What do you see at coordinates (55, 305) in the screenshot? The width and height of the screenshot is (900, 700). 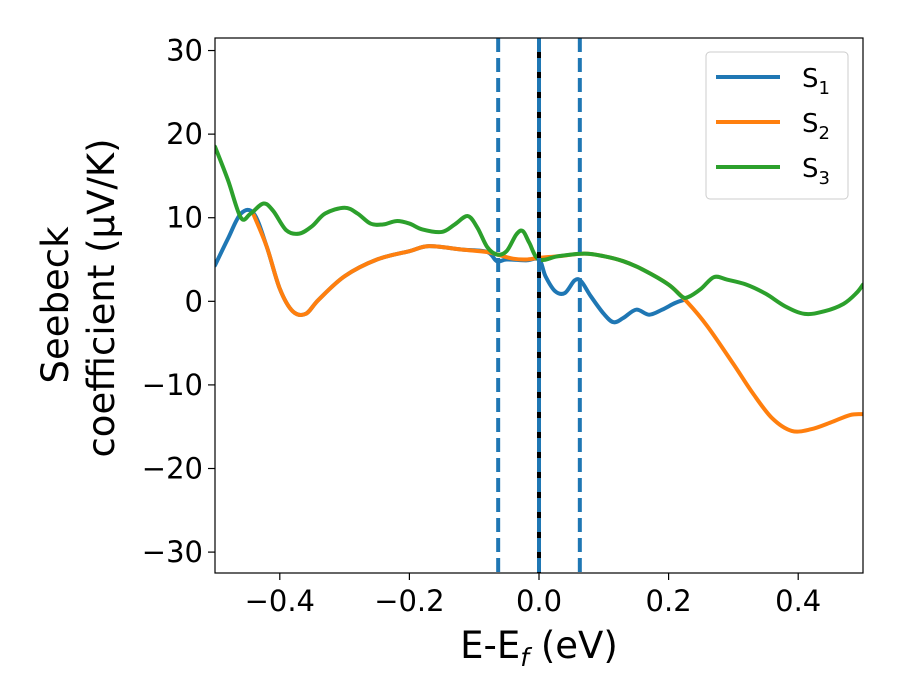 I see `y-axis-label-line1: Seebeck` at bounding box center [55, 305].